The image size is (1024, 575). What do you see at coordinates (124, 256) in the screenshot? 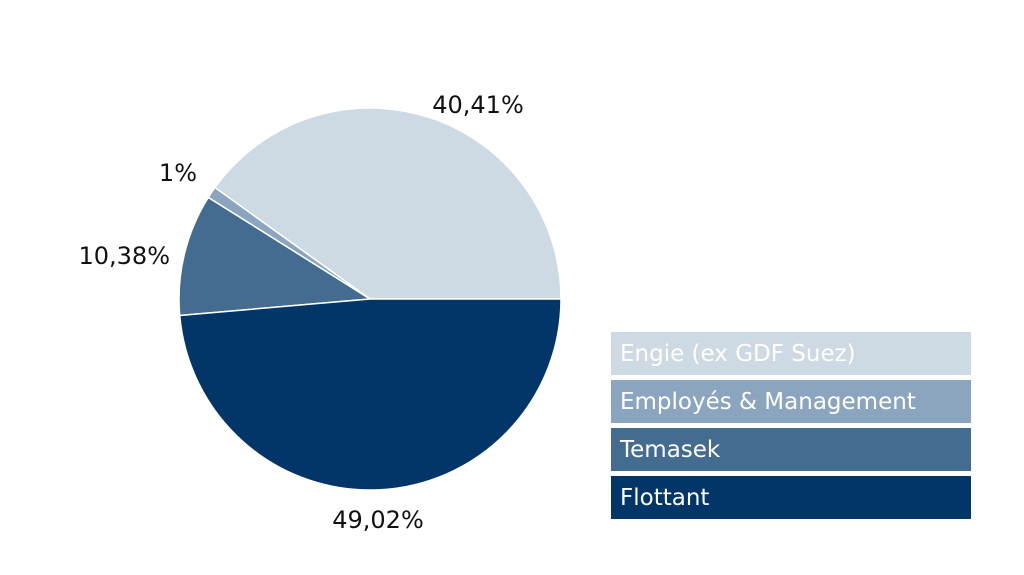
I see `data-label-temasek: 10,38%` at bounding box center [124, 256].